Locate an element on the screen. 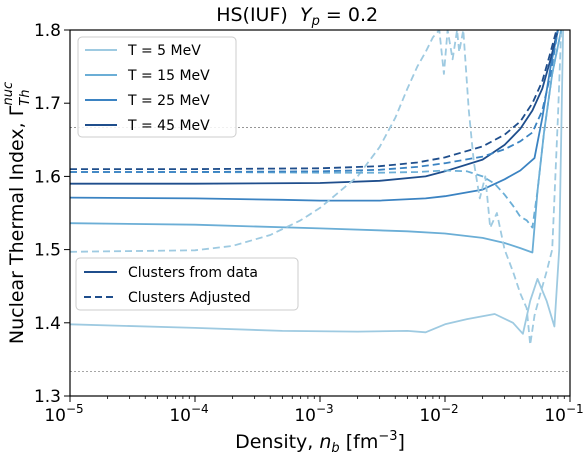 The width and height of the screenshot is (585, 455). legend-style-label: Clusters Adjusted is located at coordinates (189, 298).